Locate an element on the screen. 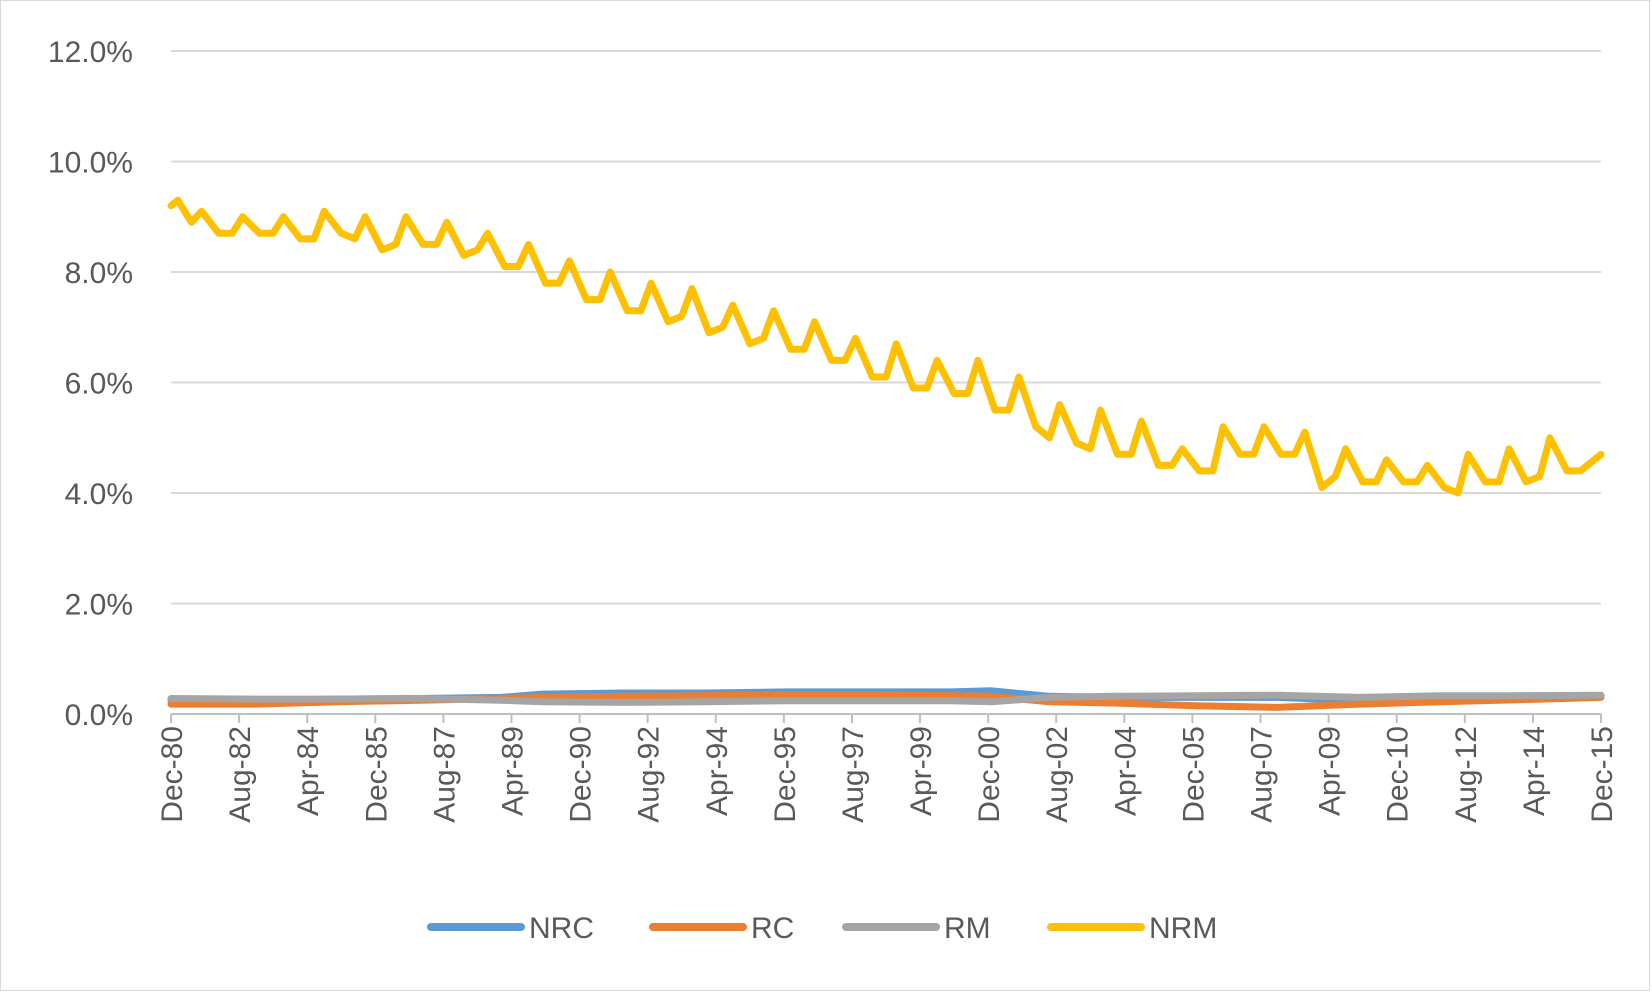  x-tick-label: Aug-87 is located at coordinates (444, 774).